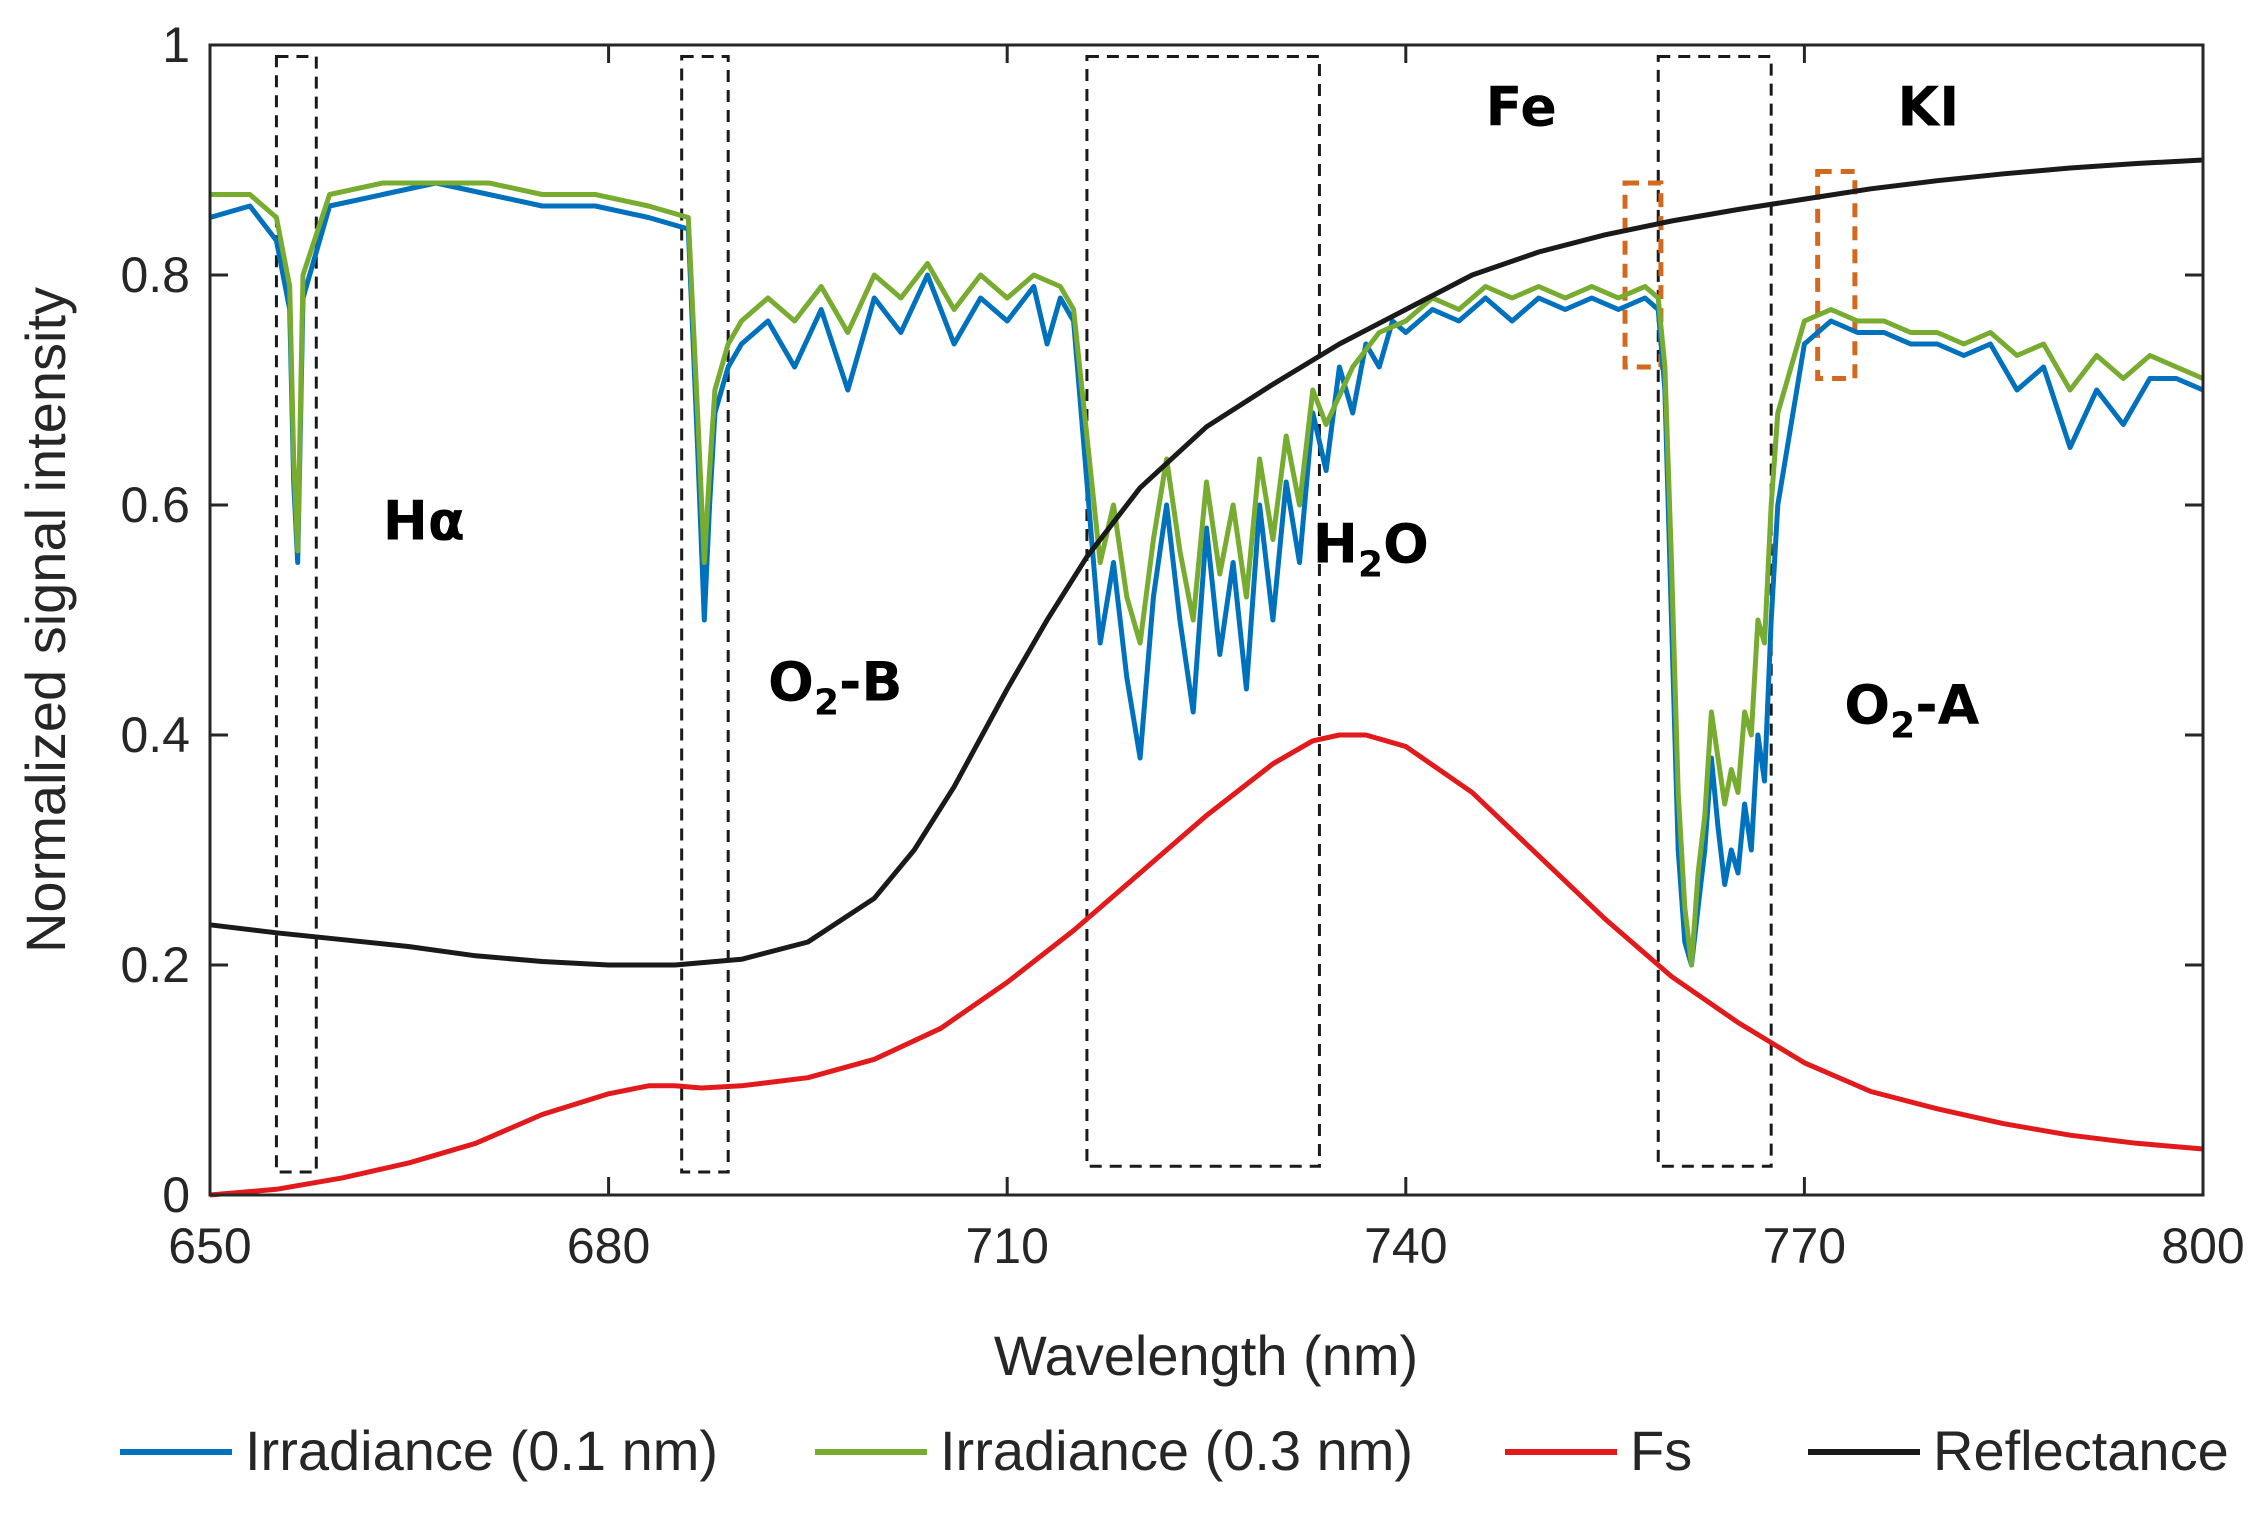 The width and height of the screenshot is (2267, 1517). What do you see at coordinates (209, 1246) in the screenshot?
I see `x-tick-label: 650` at bounding box center [209, 1246].